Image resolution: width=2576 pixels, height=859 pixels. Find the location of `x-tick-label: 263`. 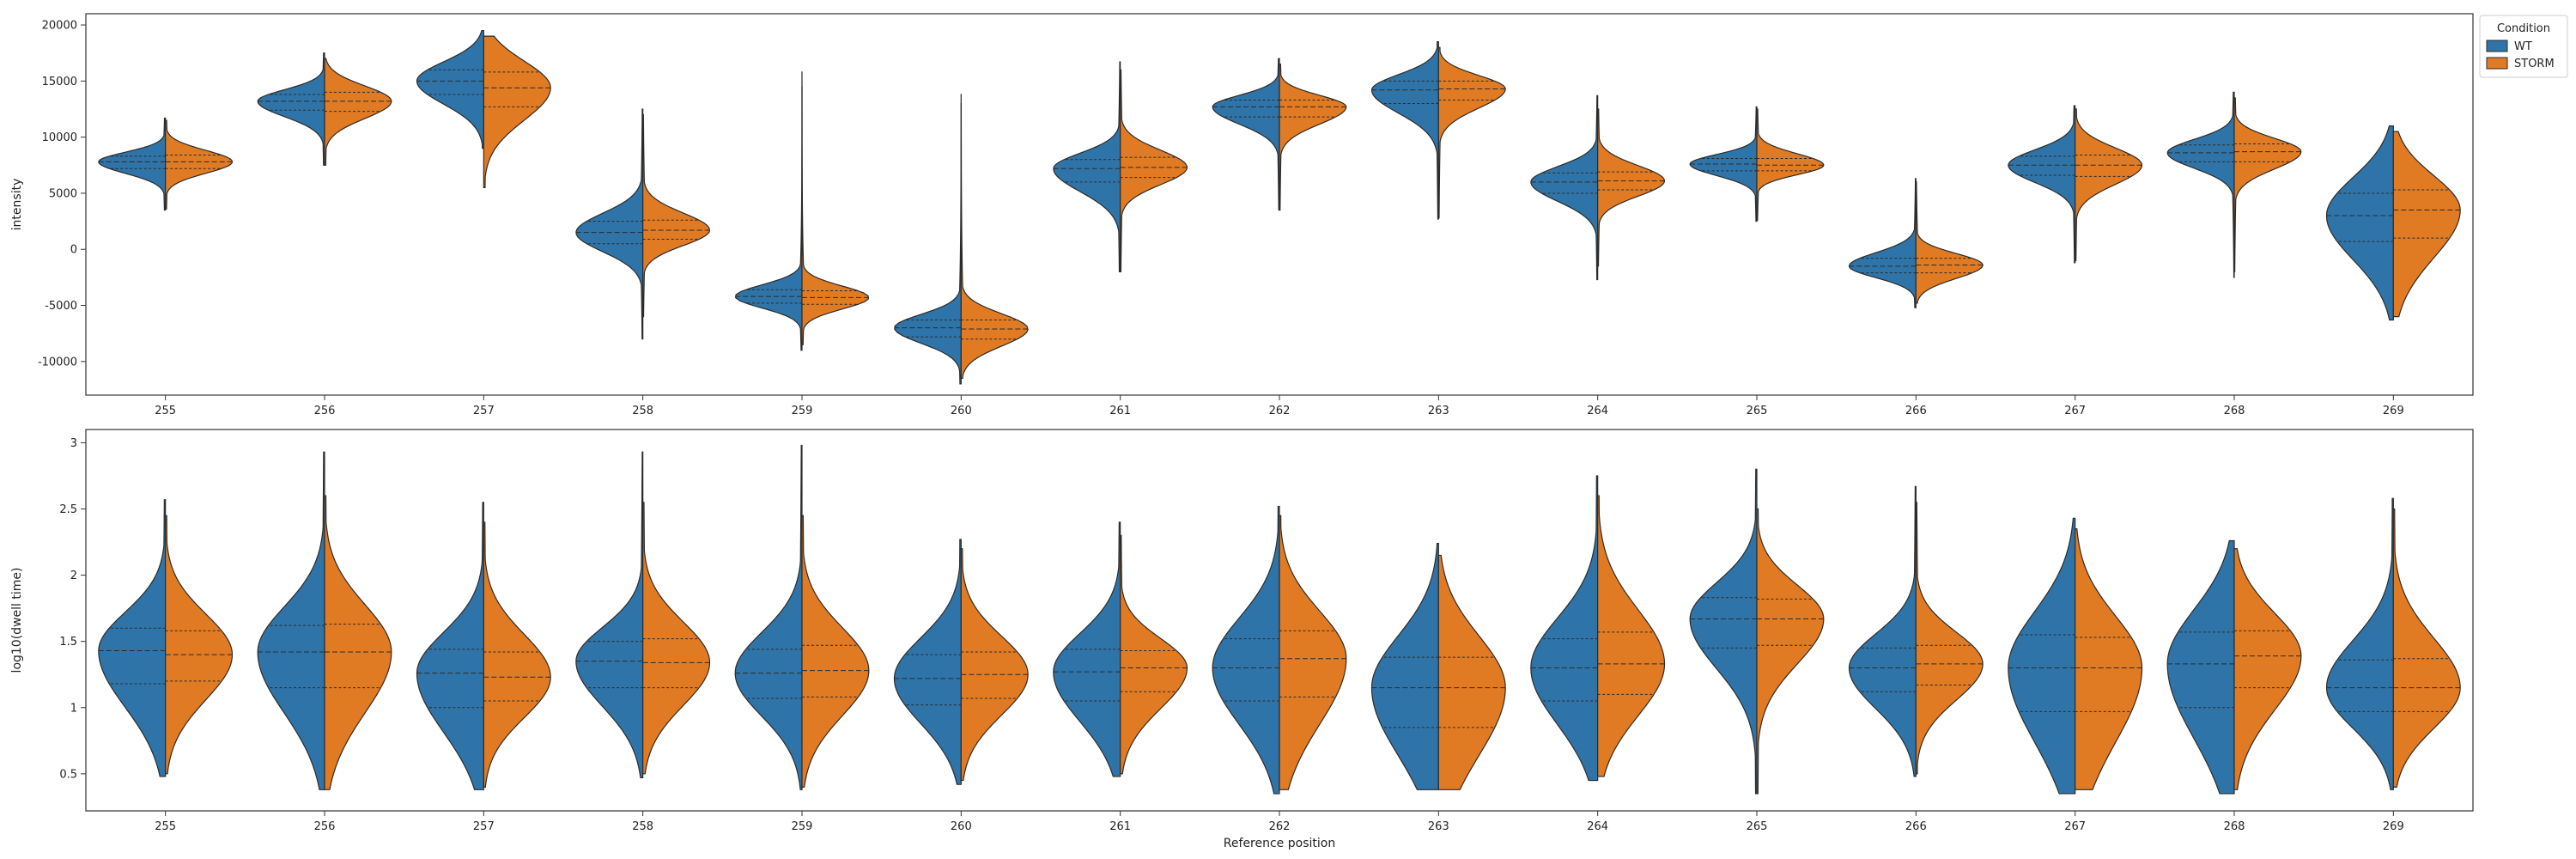

x-tick-label: 263 is located at coordinates (1438, 411).